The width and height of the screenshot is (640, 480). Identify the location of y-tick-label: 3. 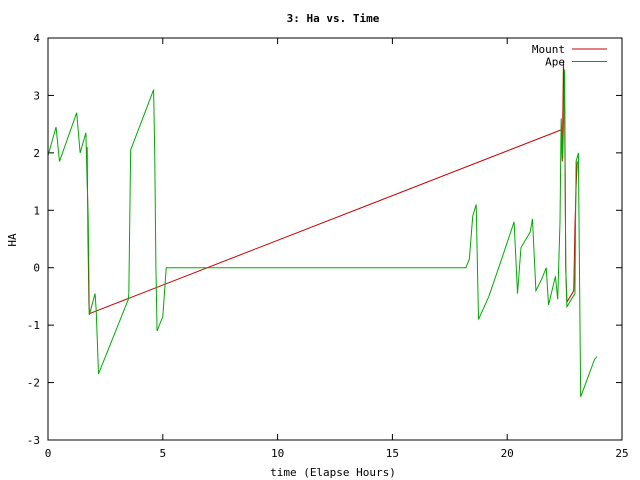
(36, 95).